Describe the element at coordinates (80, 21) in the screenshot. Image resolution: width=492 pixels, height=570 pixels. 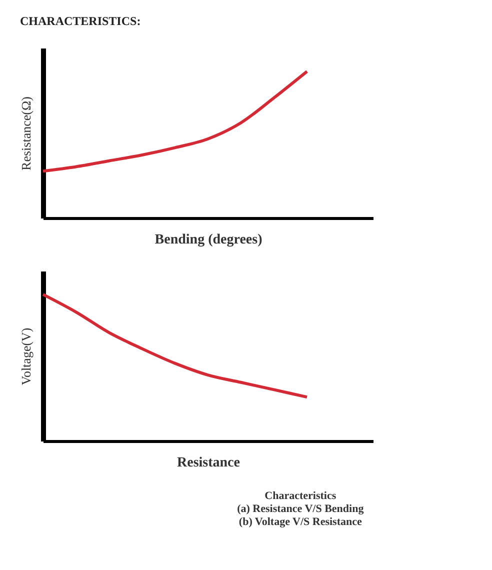
I see `chart-title: CHARACTERISTICS:` at that location.